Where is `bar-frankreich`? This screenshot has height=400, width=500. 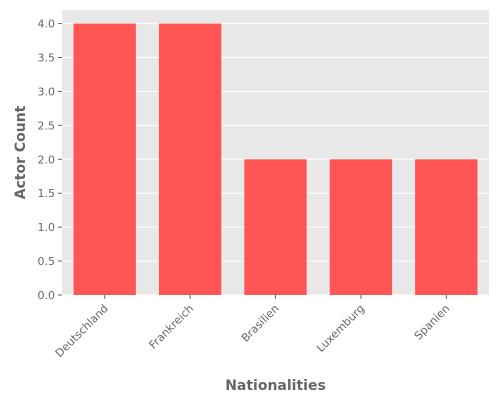 bar-frankreich is located at coordinates (190, 159).